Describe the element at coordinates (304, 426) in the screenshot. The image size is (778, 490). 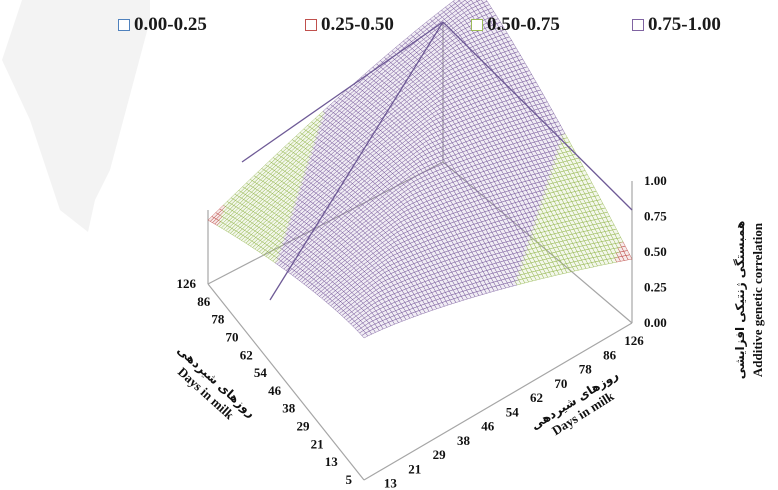
I see `y-tick-label: 29` at that location.